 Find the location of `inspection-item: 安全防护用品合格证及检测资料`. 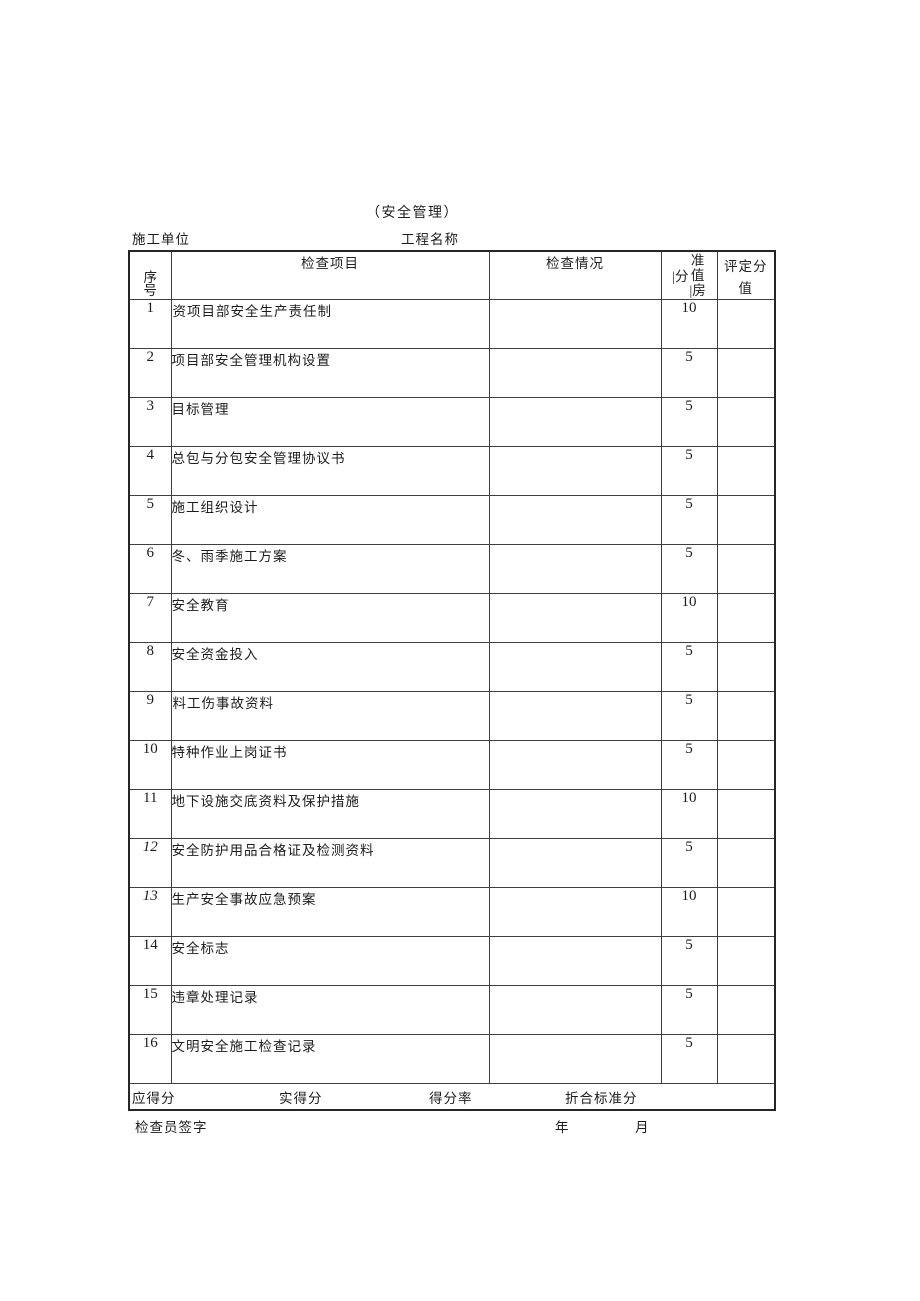

inspection-item: 安全防护用品合格证及检测资料 is located at coordinates (330, 862).